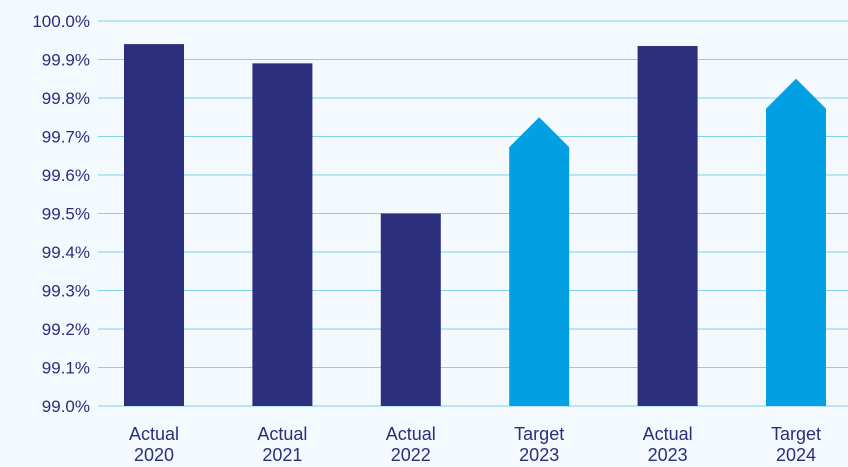 The height and width of the screenshot is (467, 848). I want to click on y-tick-label: 99.6%, so click(66, 175).